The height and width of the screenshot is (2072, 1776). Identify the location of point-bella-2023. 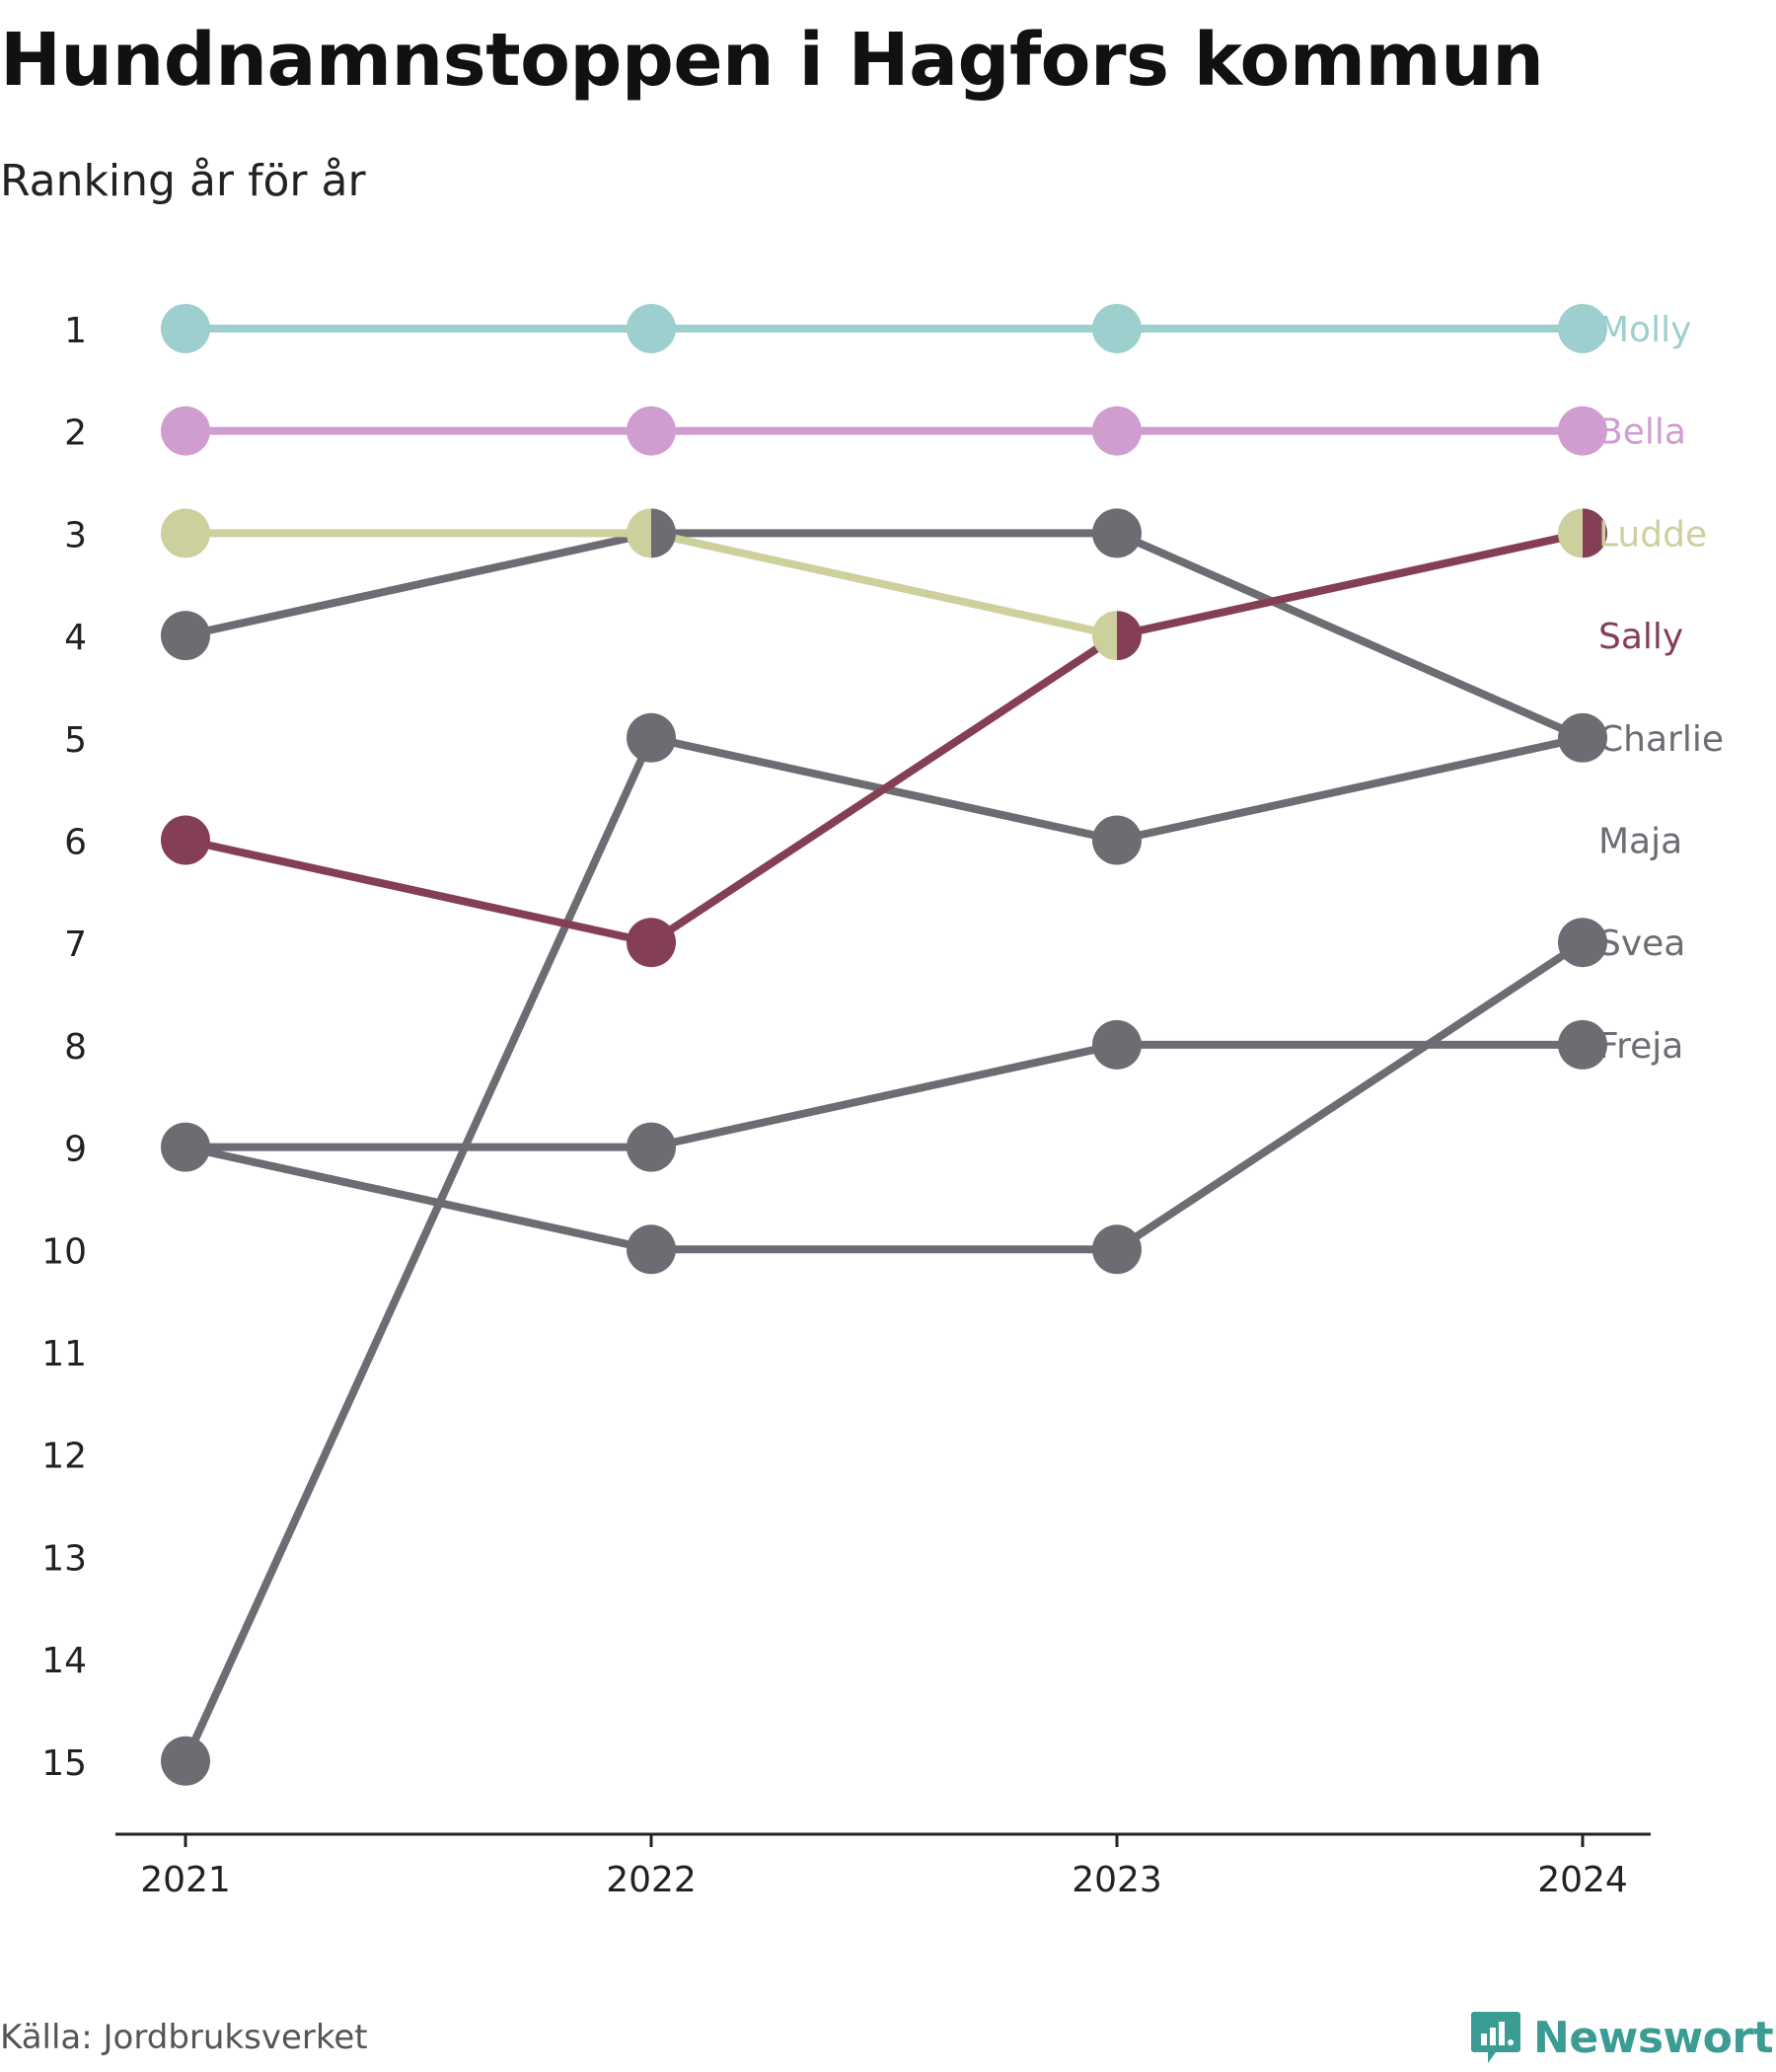
(1117, 431).